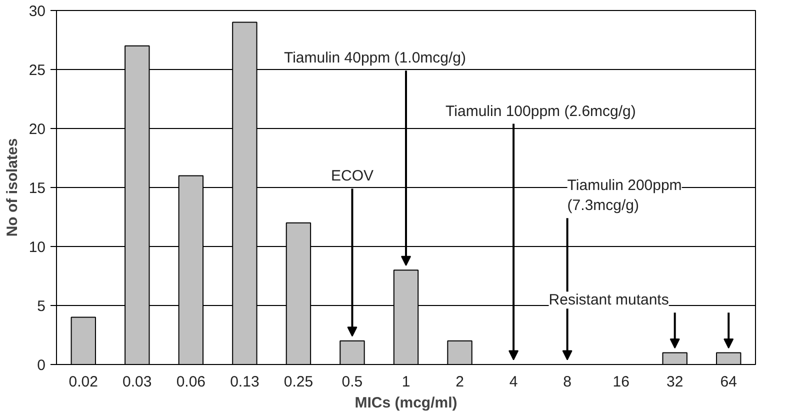 Image resolution: width=794 pixels, height=418 pixels. Describe the element at coordinates (624, 195) in the screenshot. I see `annotation: Tiamulin 200ppm (7.3mcg/g)` at that location.